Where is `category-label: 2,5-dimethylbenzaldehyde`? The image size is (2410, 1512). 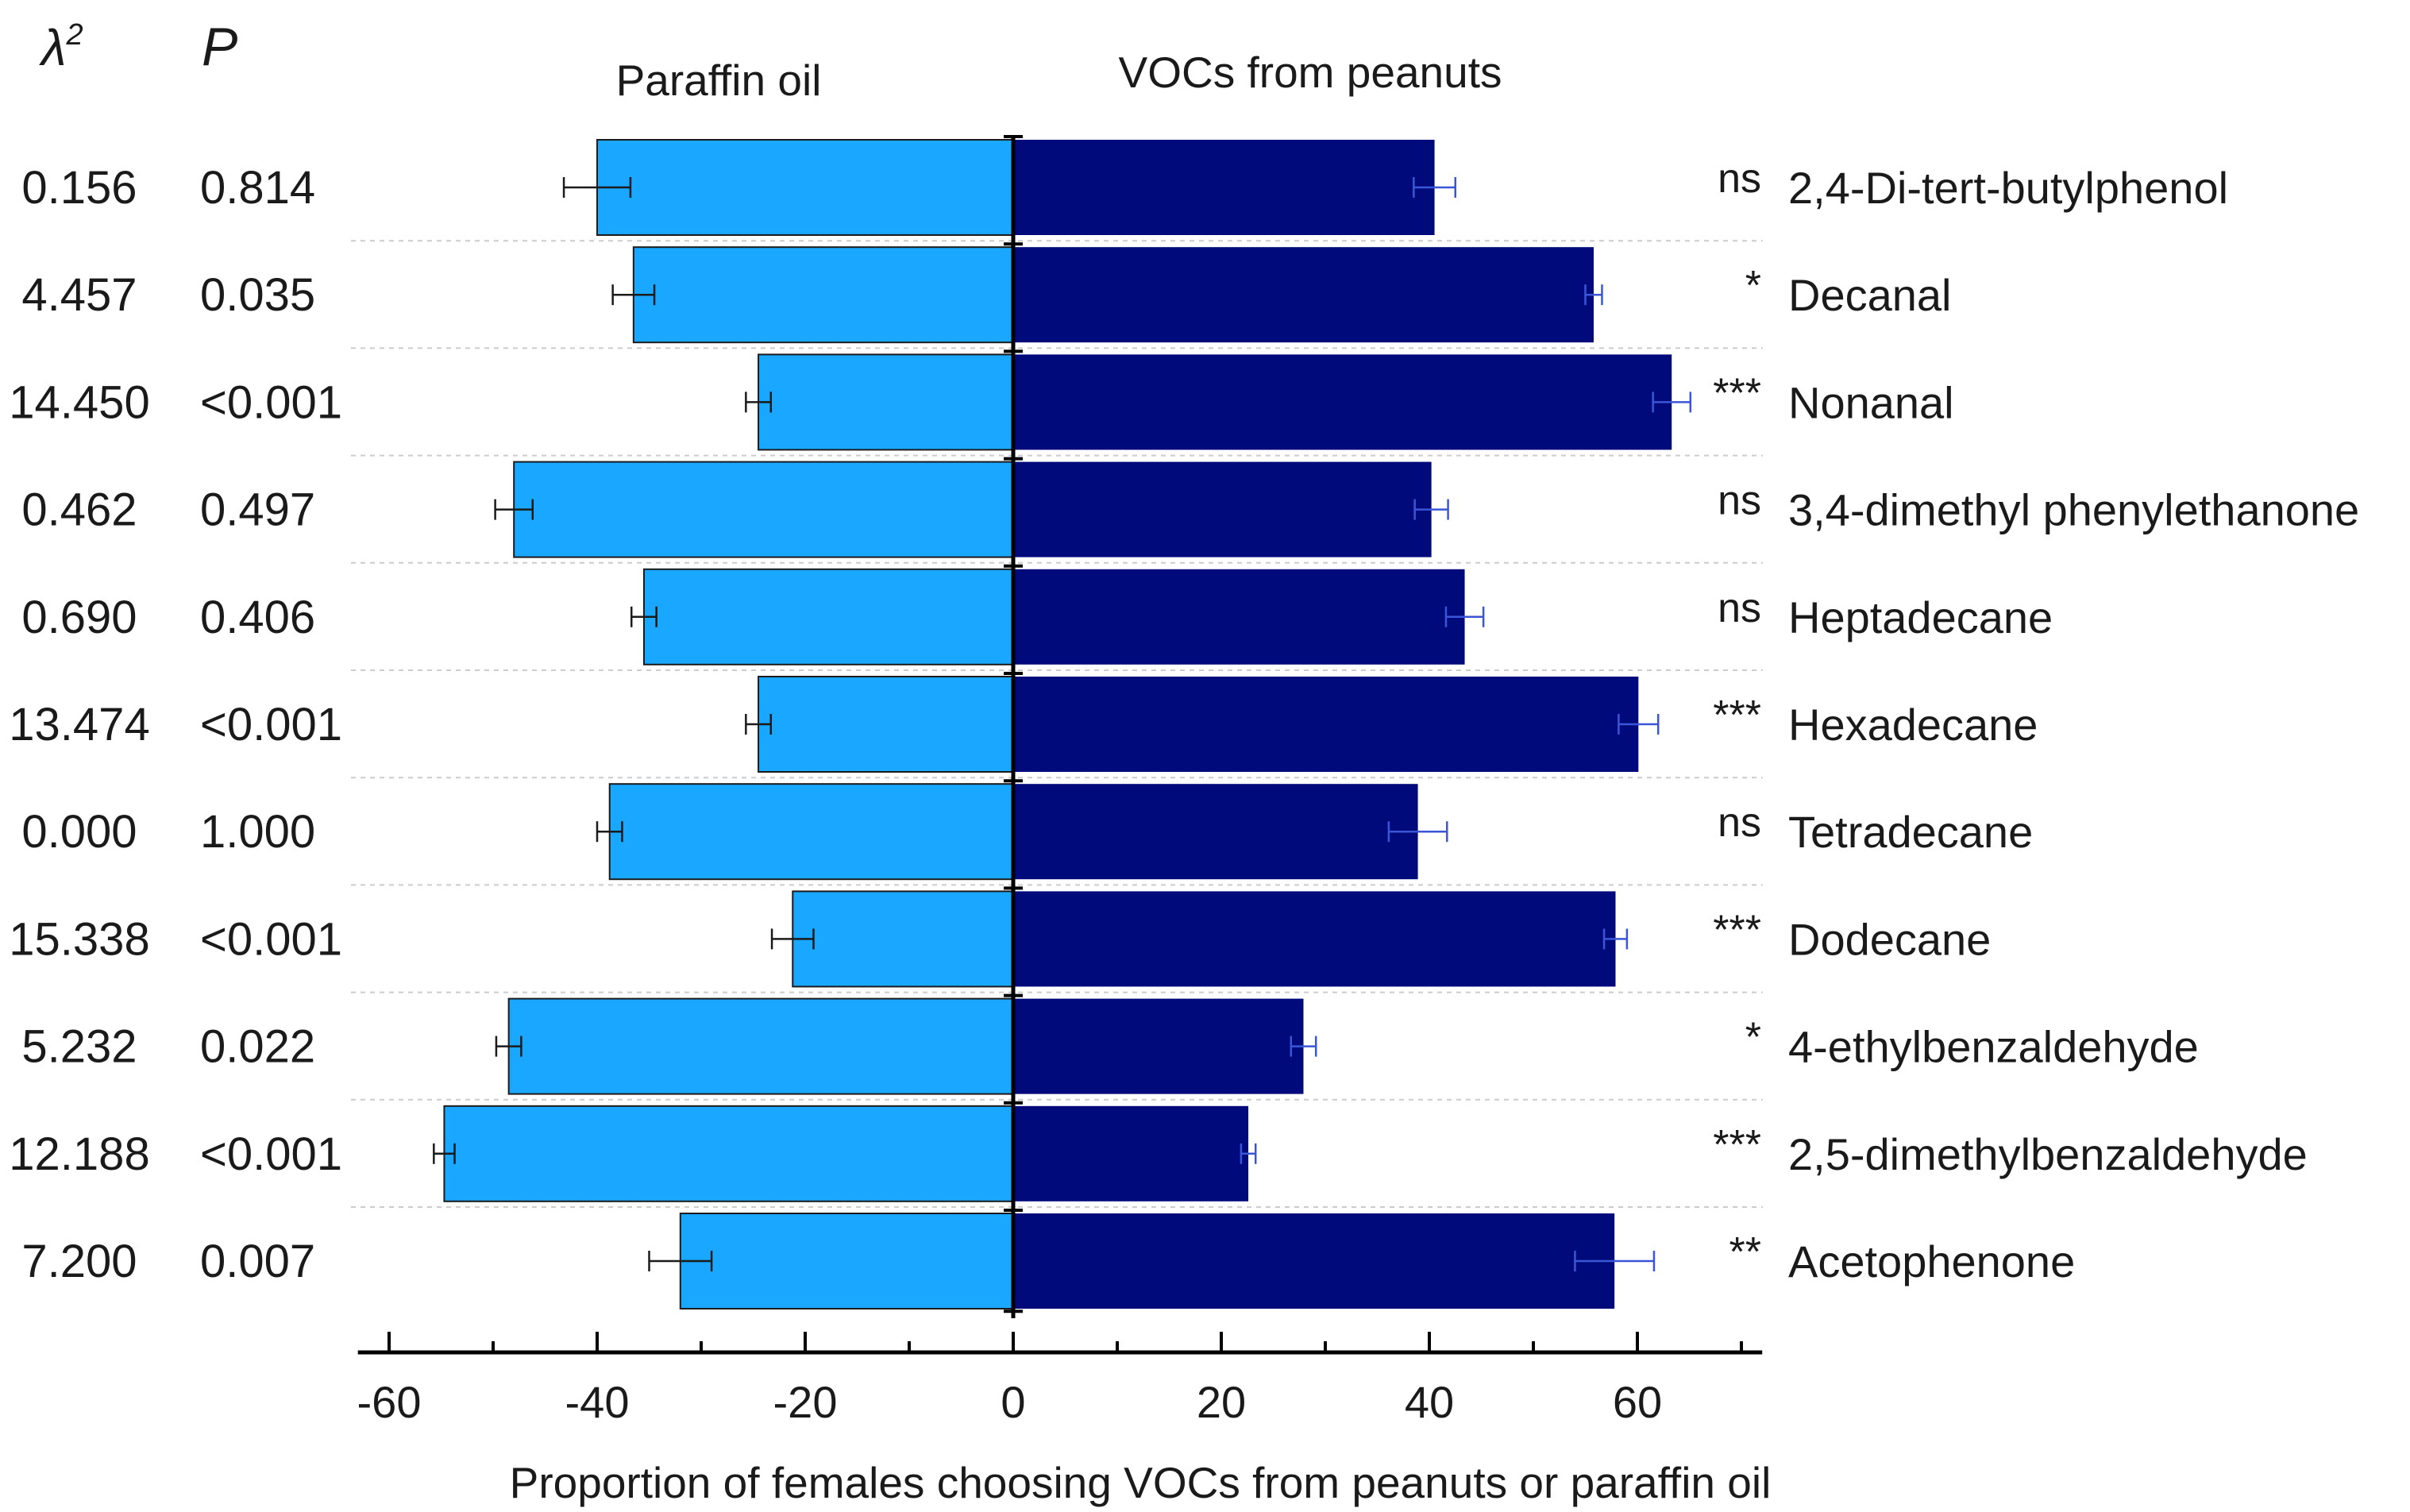 category-label: 2,5-dimethylbenzaldehyde is located at coordinates (2048, 1154).